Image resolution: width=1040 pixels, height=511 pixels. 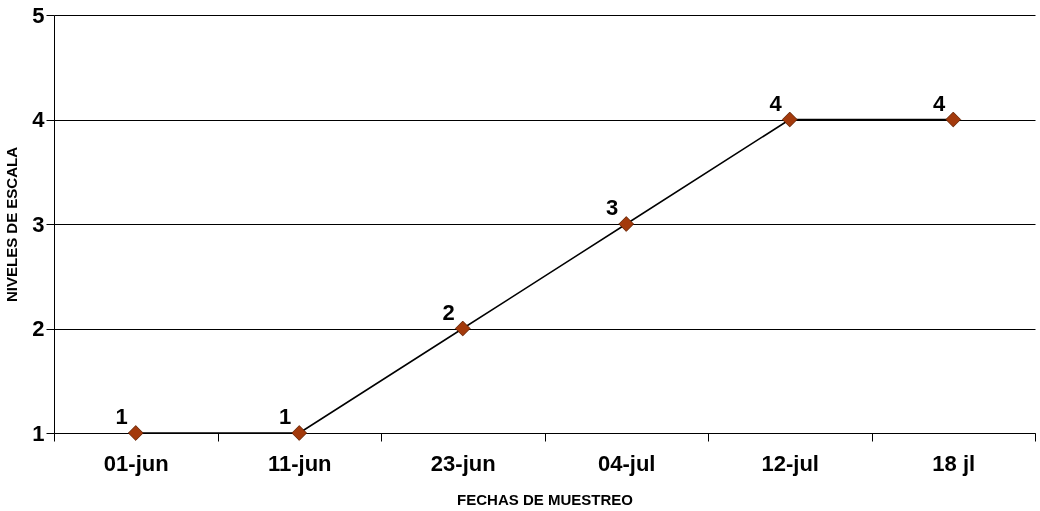 I want to click on y-tick-label: 3, so click(x=38, y=224).